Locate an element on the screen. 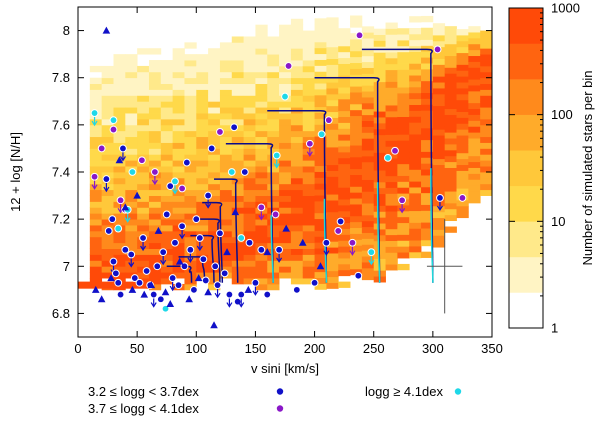  x-tick-label: 350 is located at coordinates (492, 348).